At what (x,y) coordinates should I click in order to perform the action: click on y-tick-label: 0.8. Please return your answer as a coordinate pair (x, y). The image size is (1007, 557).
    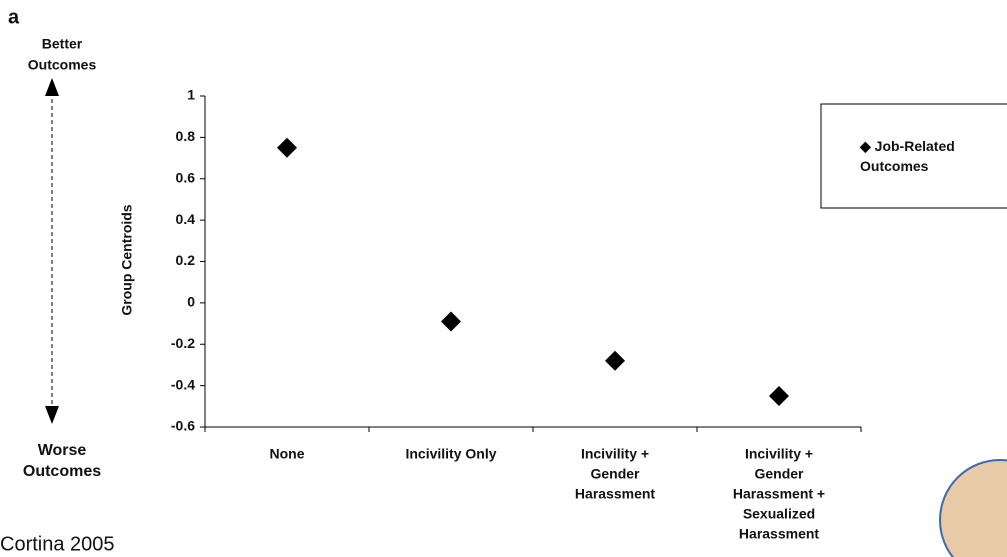
    Looking at the image, I should click on (186, 136).